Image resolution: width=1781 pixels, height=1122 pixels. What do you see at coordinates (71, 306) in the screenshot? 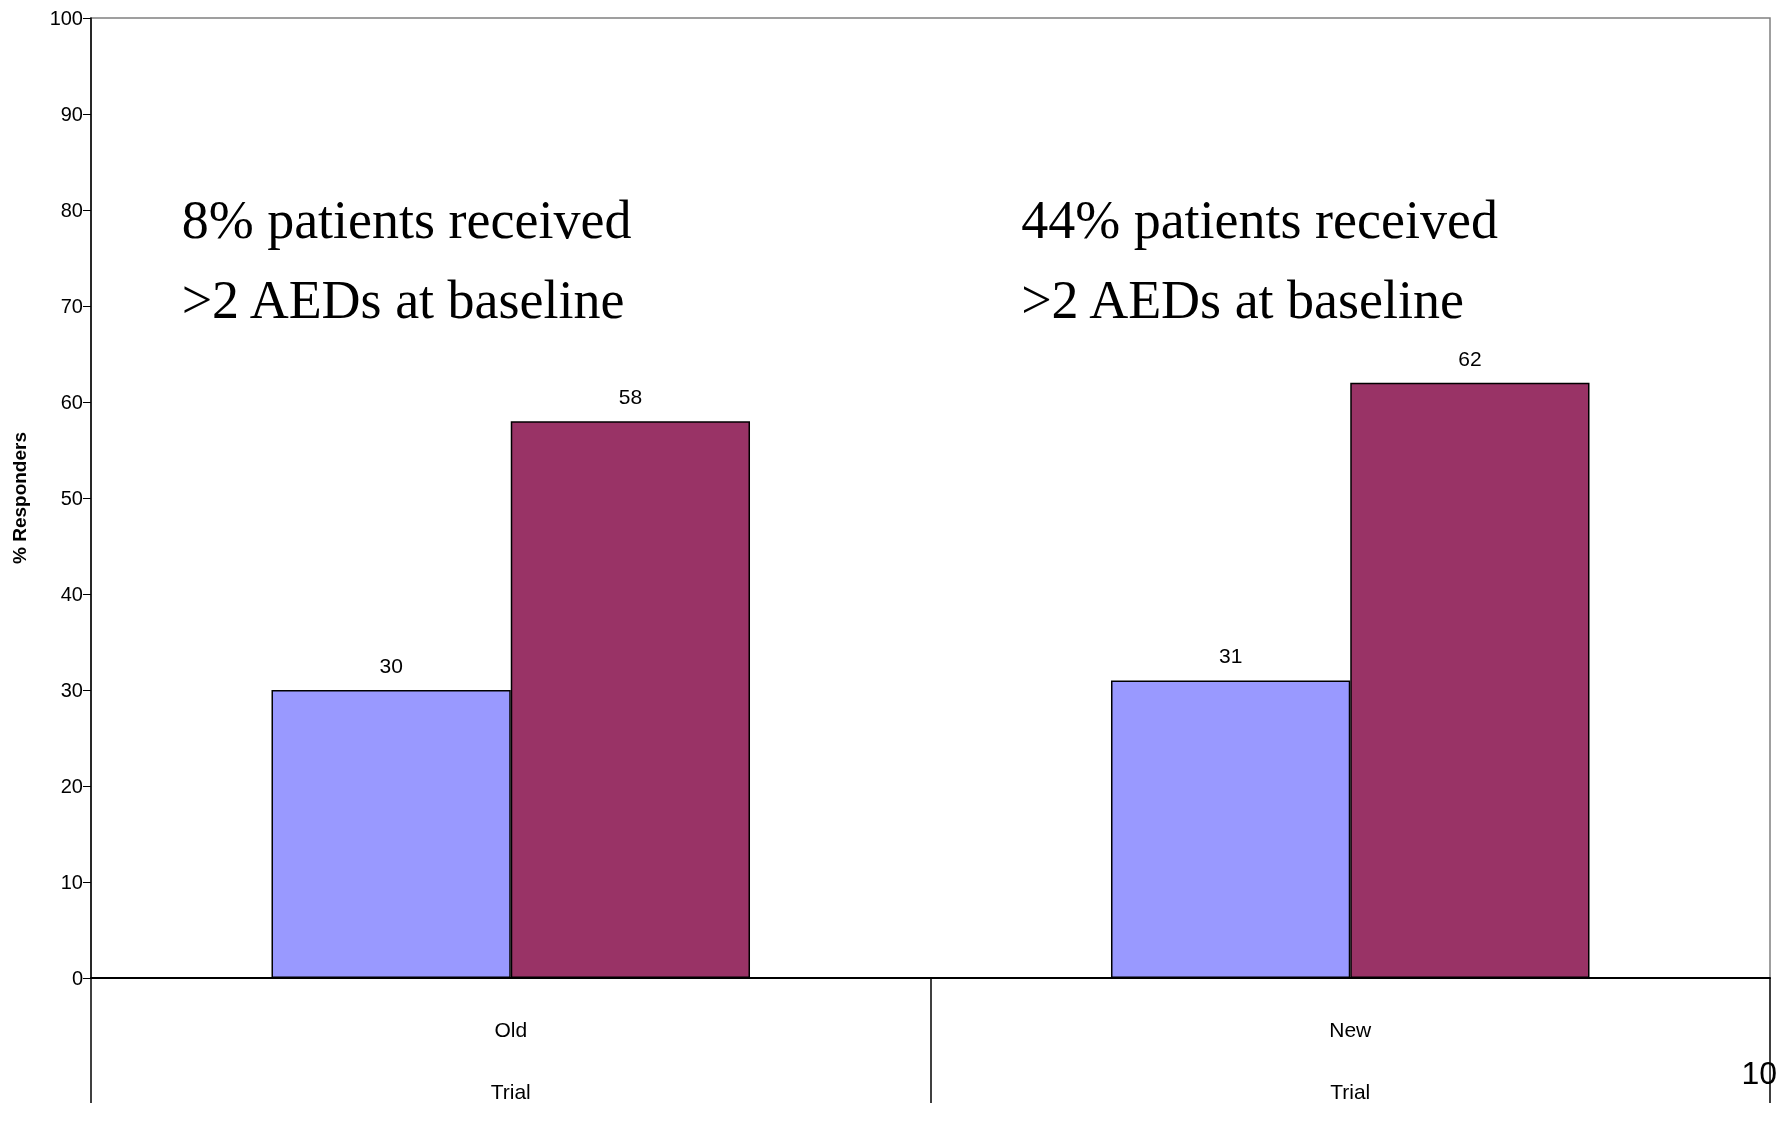
I see `y-tick-label: 70` at bounding box center [71, 306].